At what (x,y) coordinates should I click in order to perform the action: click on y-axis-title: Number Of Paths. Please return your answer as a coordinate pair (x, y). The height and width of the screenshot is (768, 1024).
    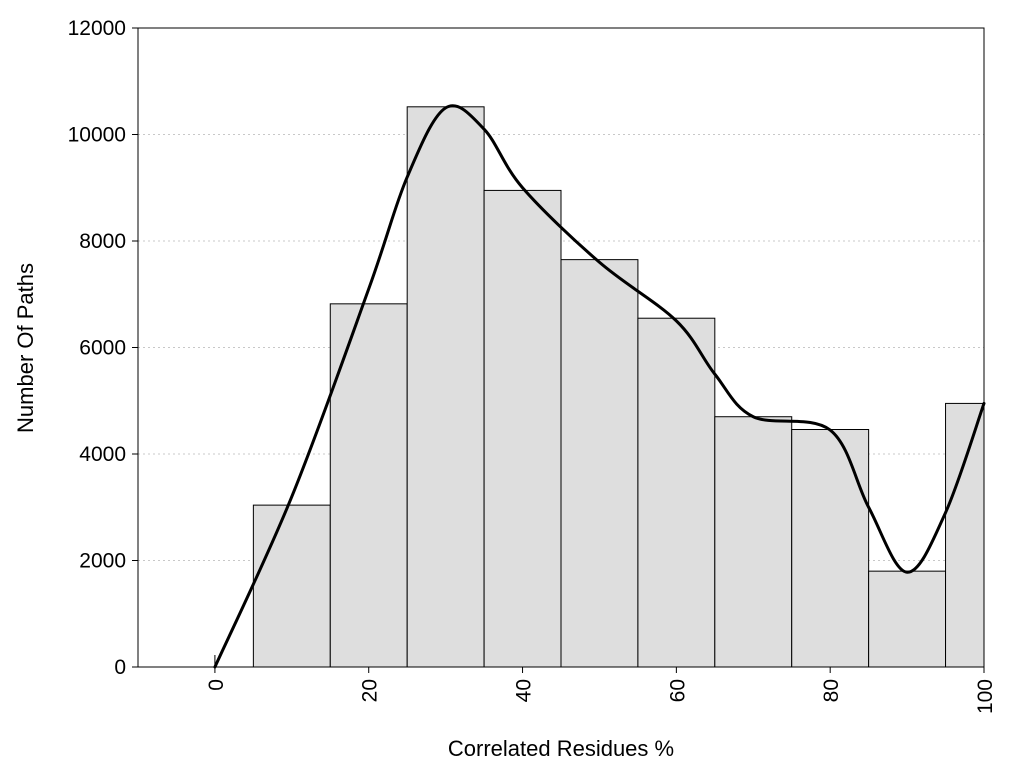
    Looking at the image, I should click on (25, 348).